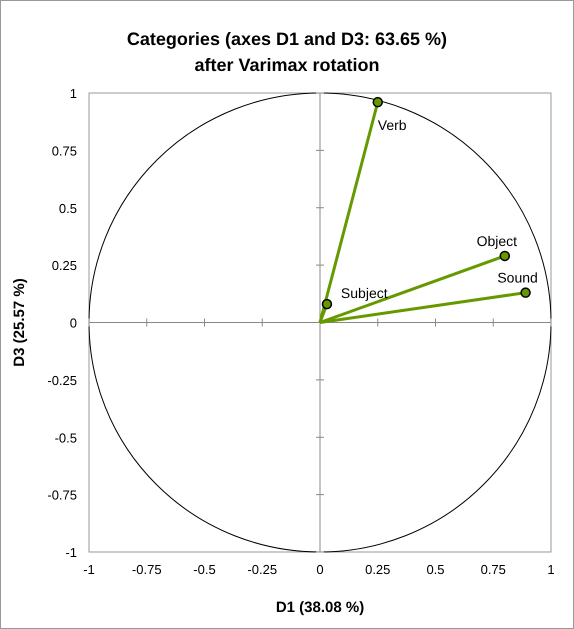 The height and width of the screenshot is (629, 574). I want to click on y-tick-label: -0.25, so click(62, 380).